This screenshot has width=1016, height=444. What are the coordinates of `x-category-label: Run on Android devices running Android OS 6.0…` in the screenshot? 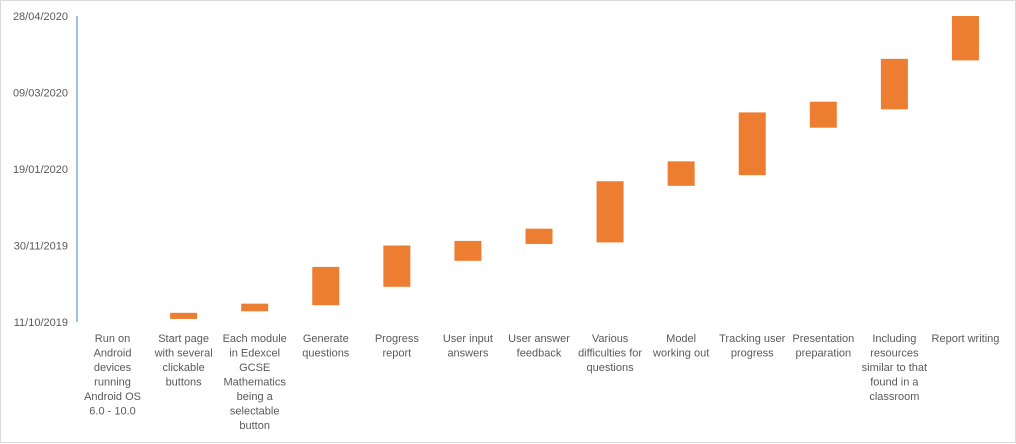 It's located at (112, 375).